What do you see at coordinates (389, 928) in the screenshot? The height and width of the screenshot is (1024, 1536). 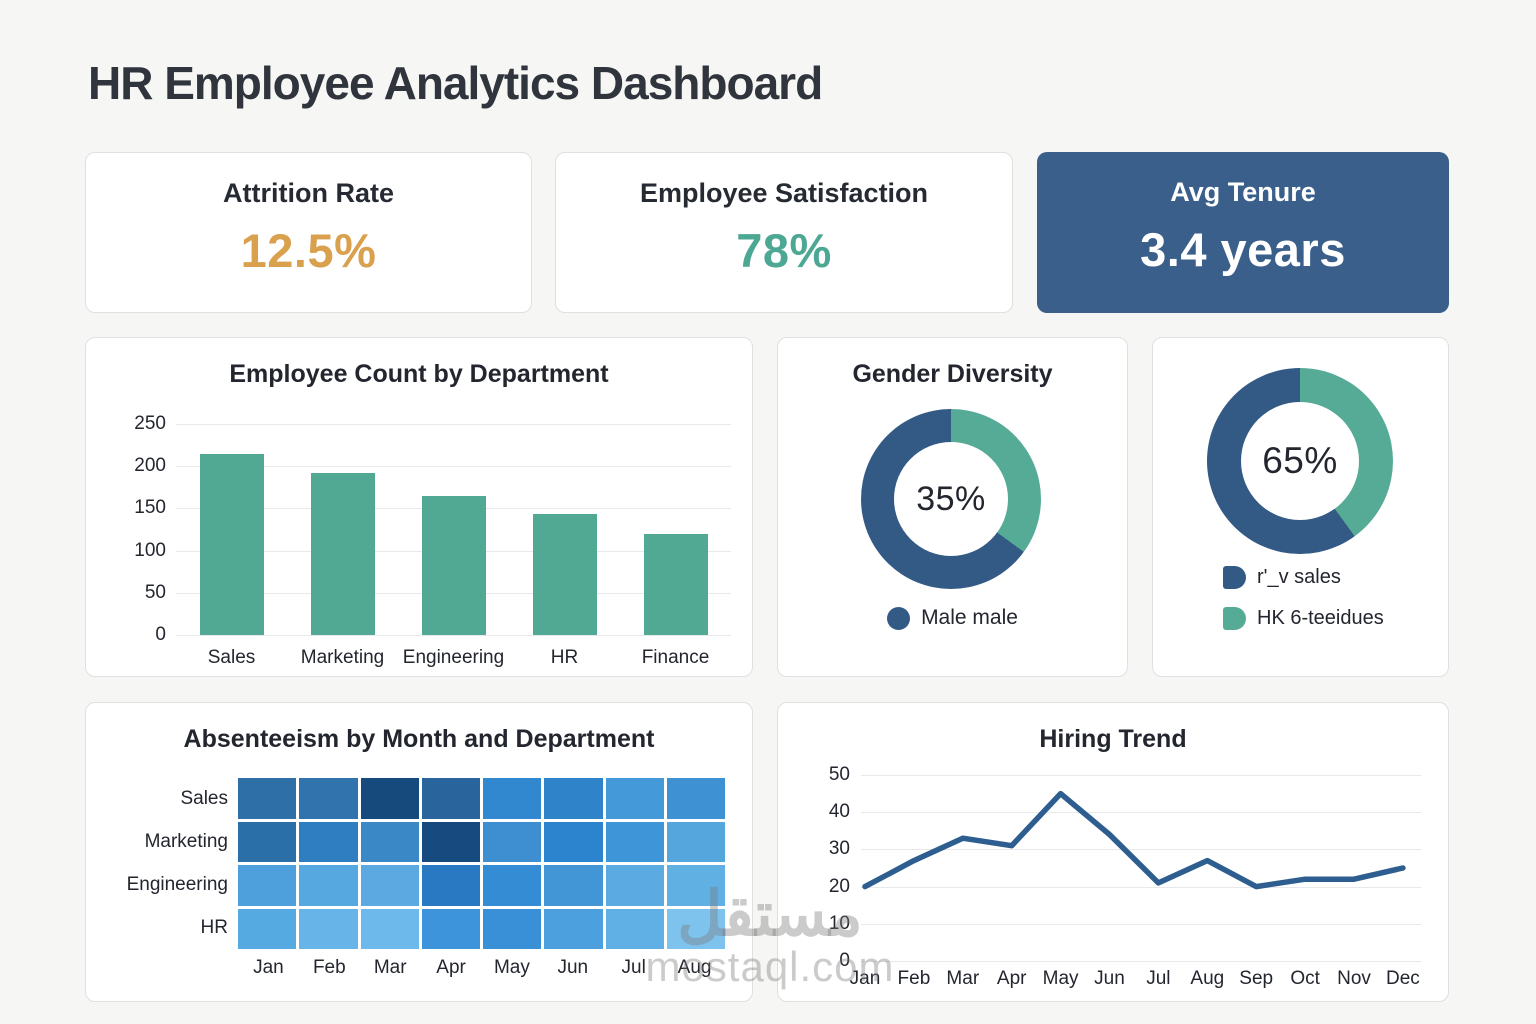 I see `heatmap-cell-hr-mar` at bounding box center [389, 928].